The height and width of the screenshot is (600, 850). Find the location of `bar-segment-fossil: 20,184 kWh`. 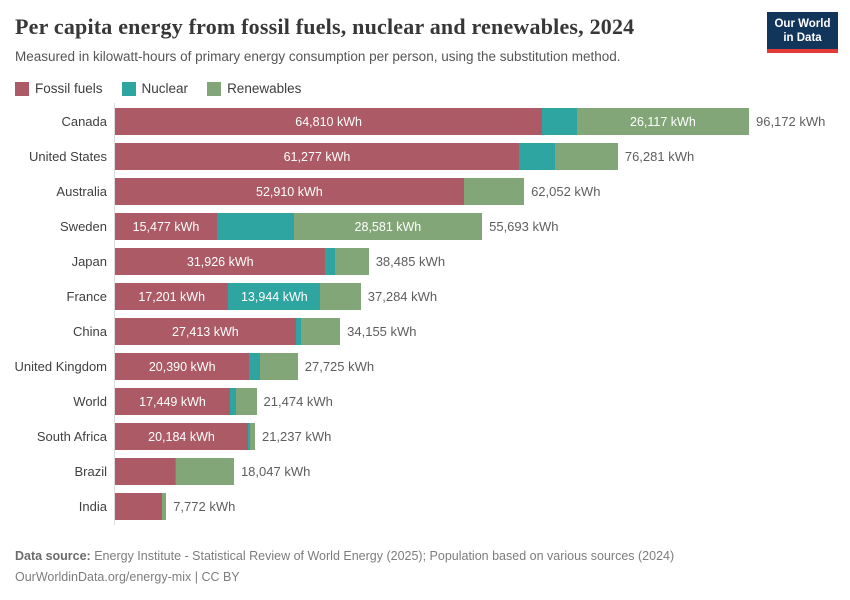

bar-segment-fossil: 20,184 kWh is located at coordinates (182, 436).